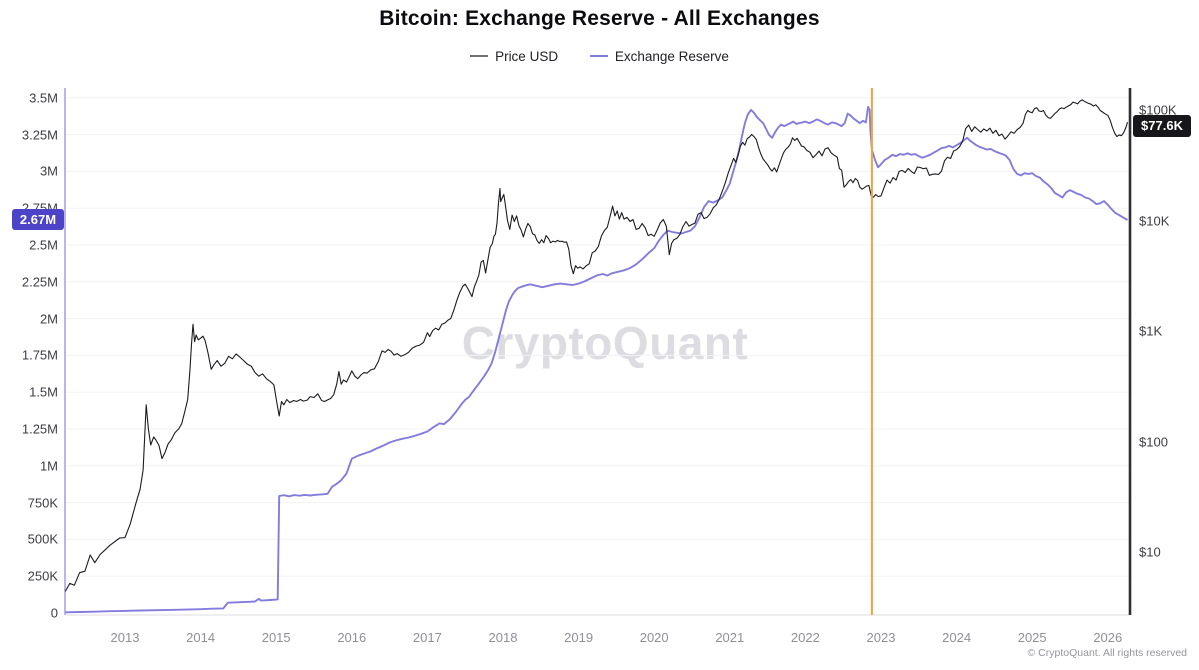 The width and height of the screenshot is (1199, 670). I want to click on x-axis-tick-label: 2014, so click(201, 637).